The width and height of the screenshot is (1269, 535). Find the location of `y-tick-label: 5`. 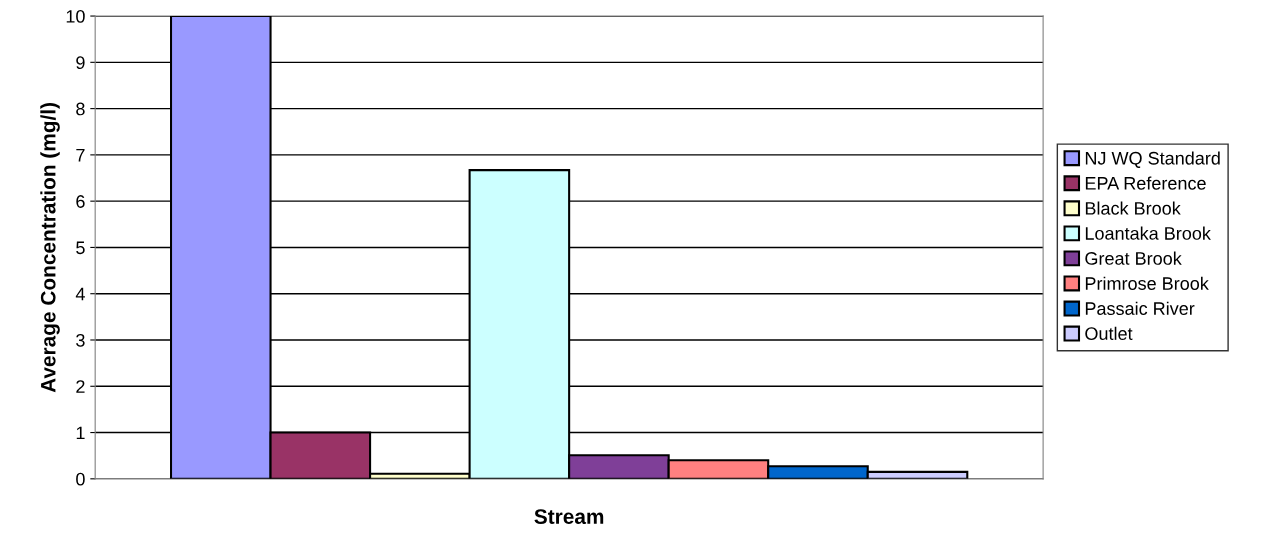

y-tick-label: 5 is located at coordinates (80, 248).